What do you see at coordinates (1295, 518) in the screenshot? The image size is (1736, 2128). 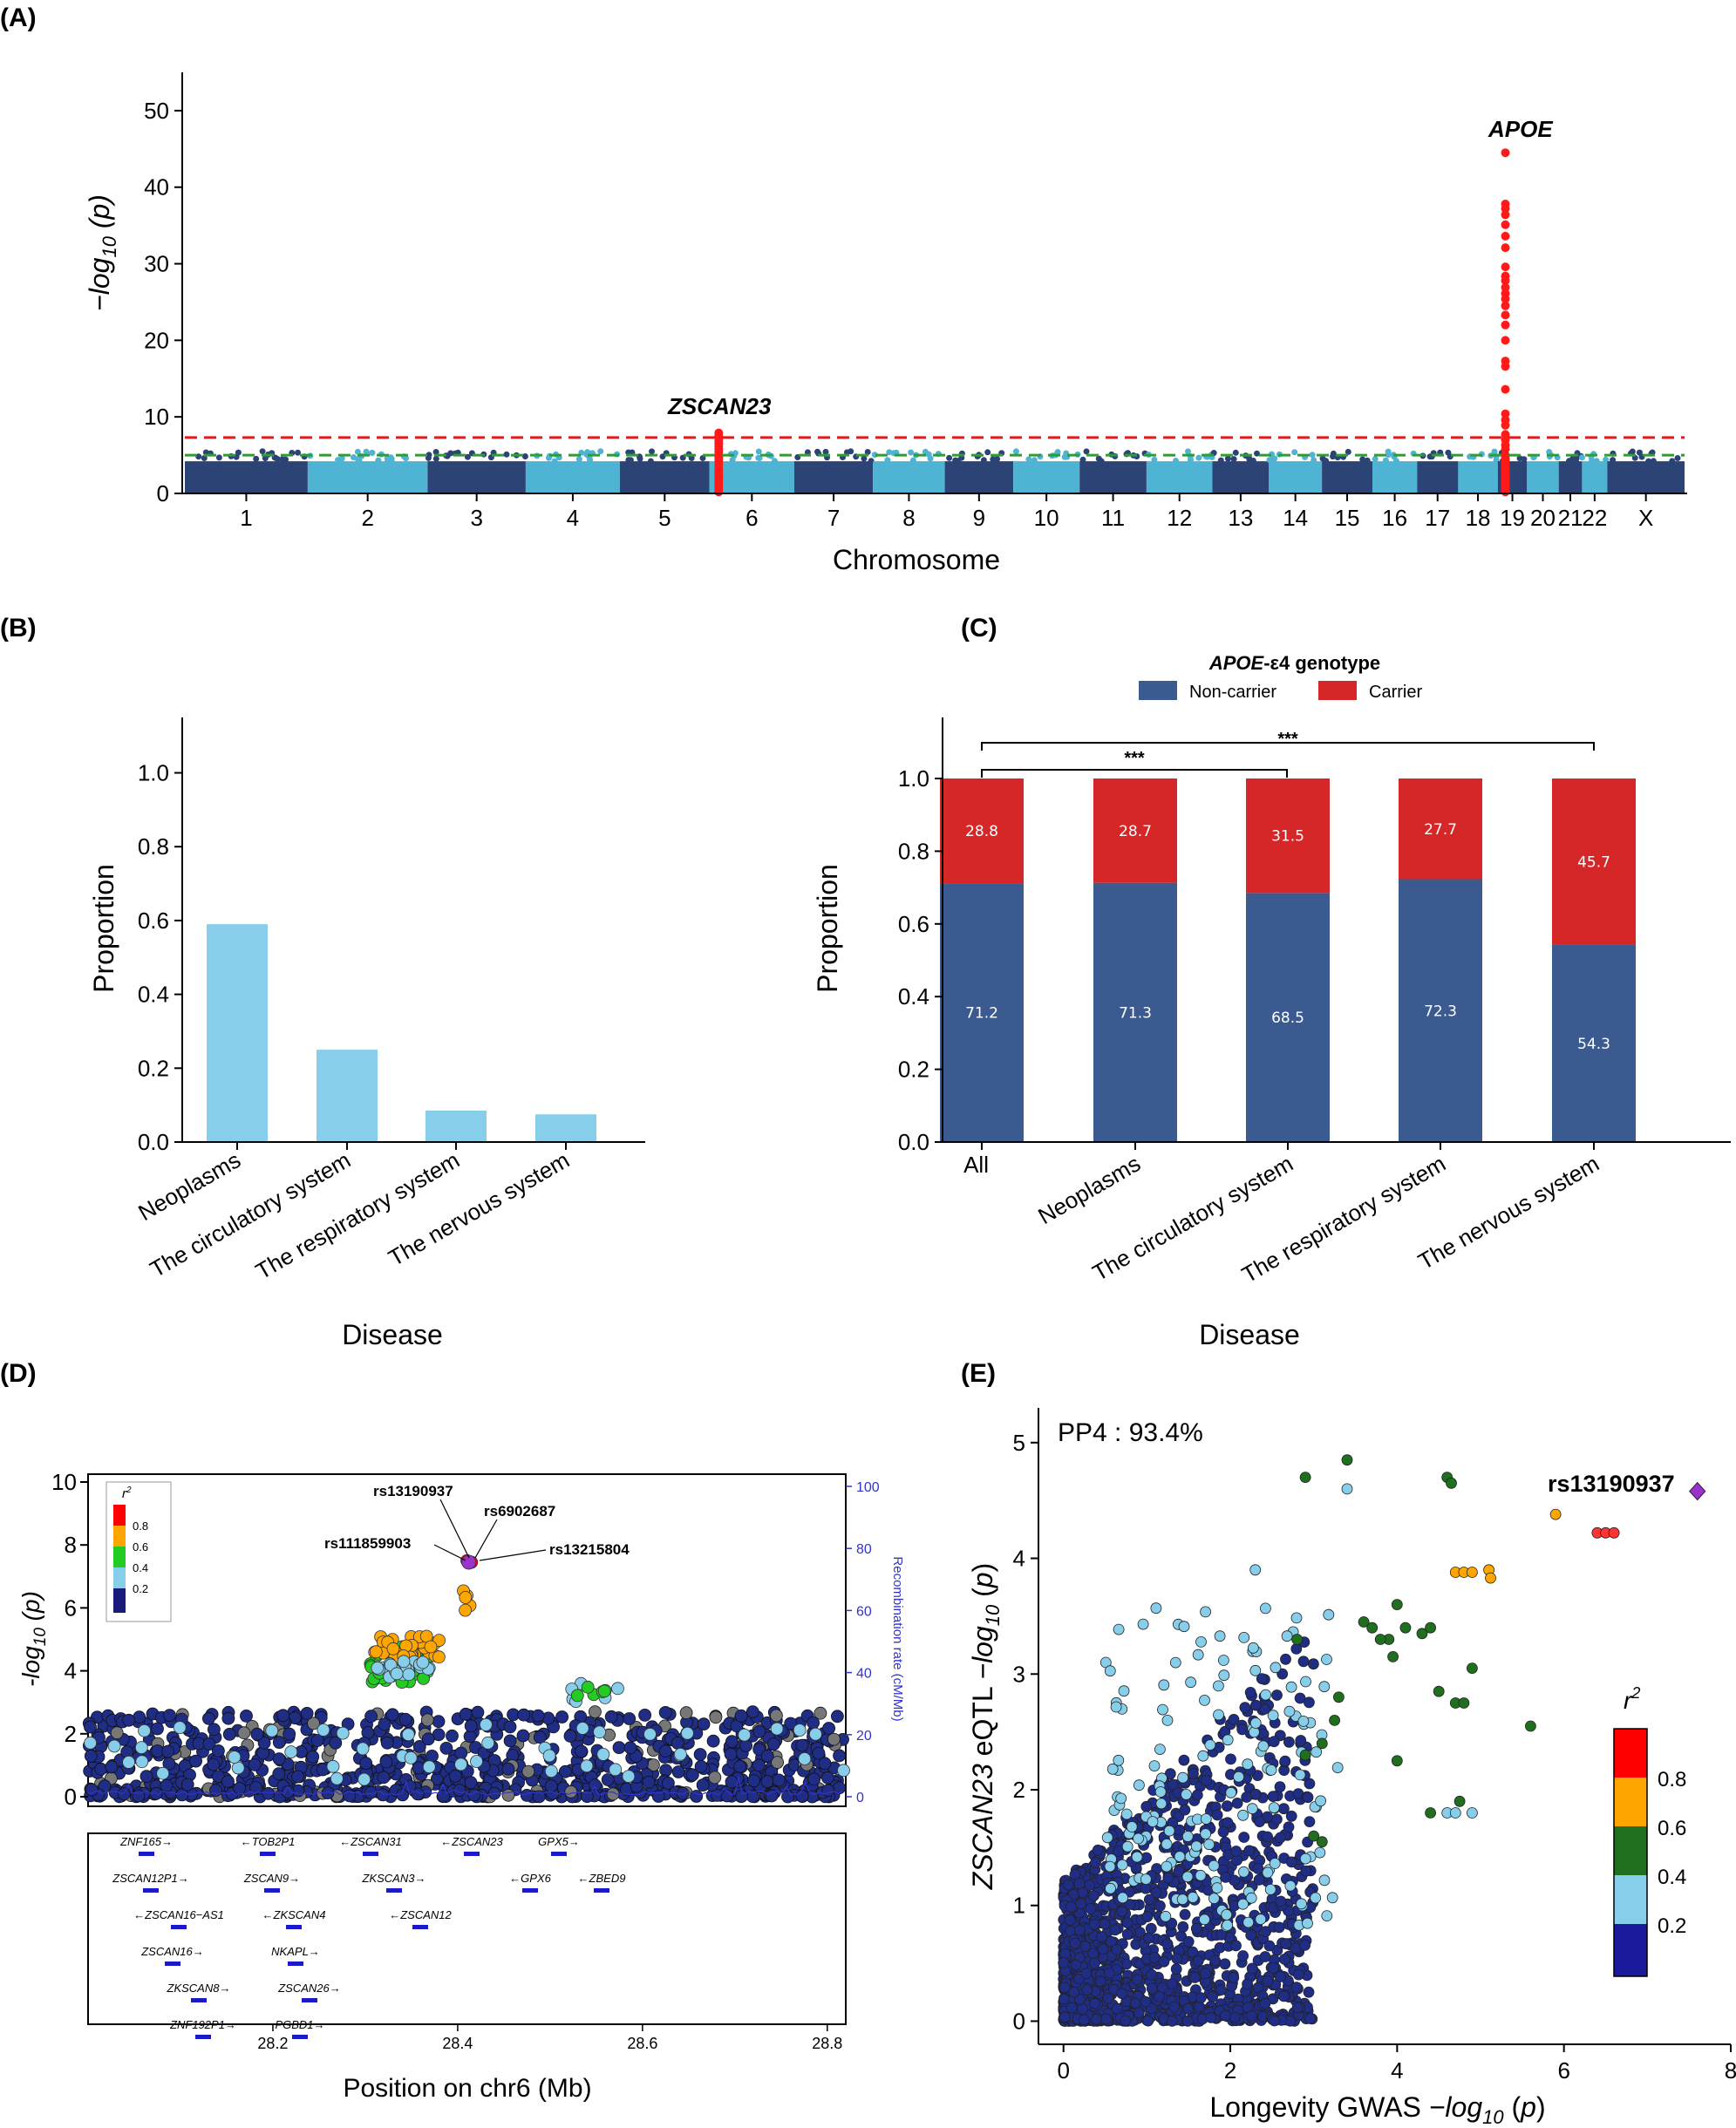 I see `x-tick-label-chr-14: 14` at bounding box center [1295, 518].